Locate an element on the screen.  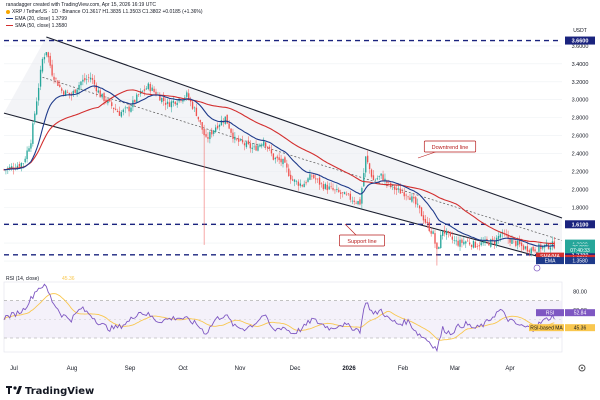
rsi-tag-label: RSI is located at coordinates (550, 314).